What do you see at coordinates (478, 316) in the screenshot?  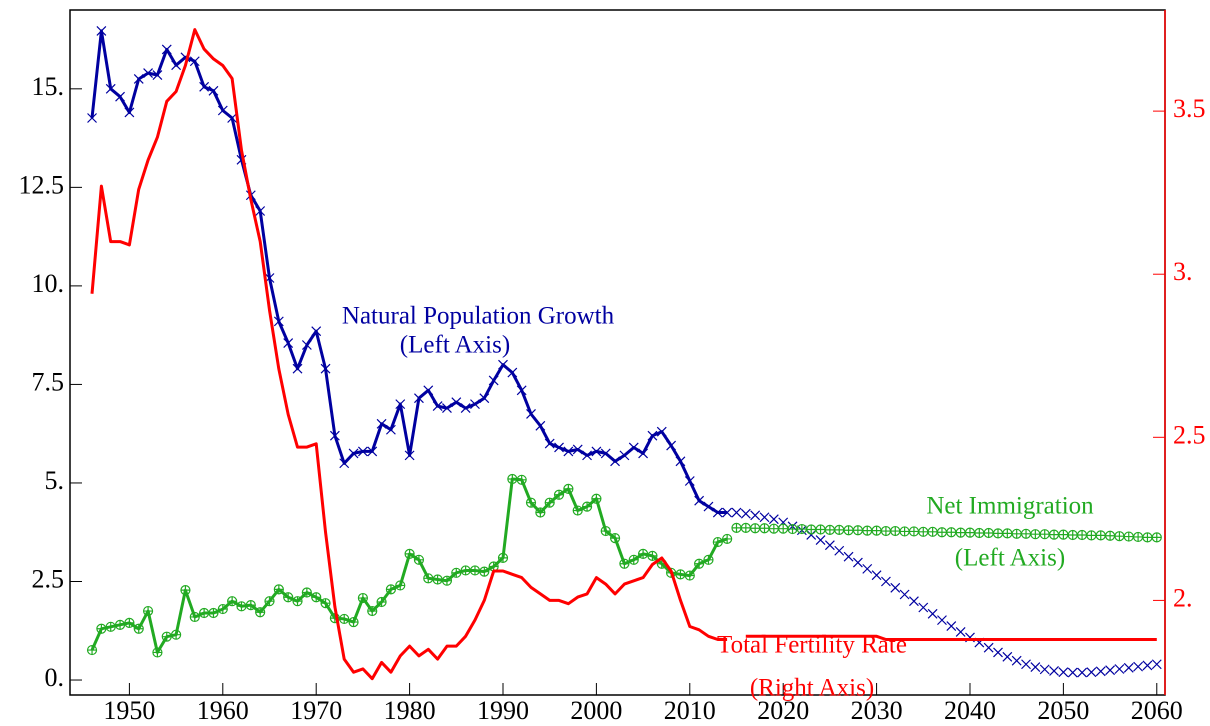 I see `series-label: Natural Population Growth` at bounding box center [478, 316].